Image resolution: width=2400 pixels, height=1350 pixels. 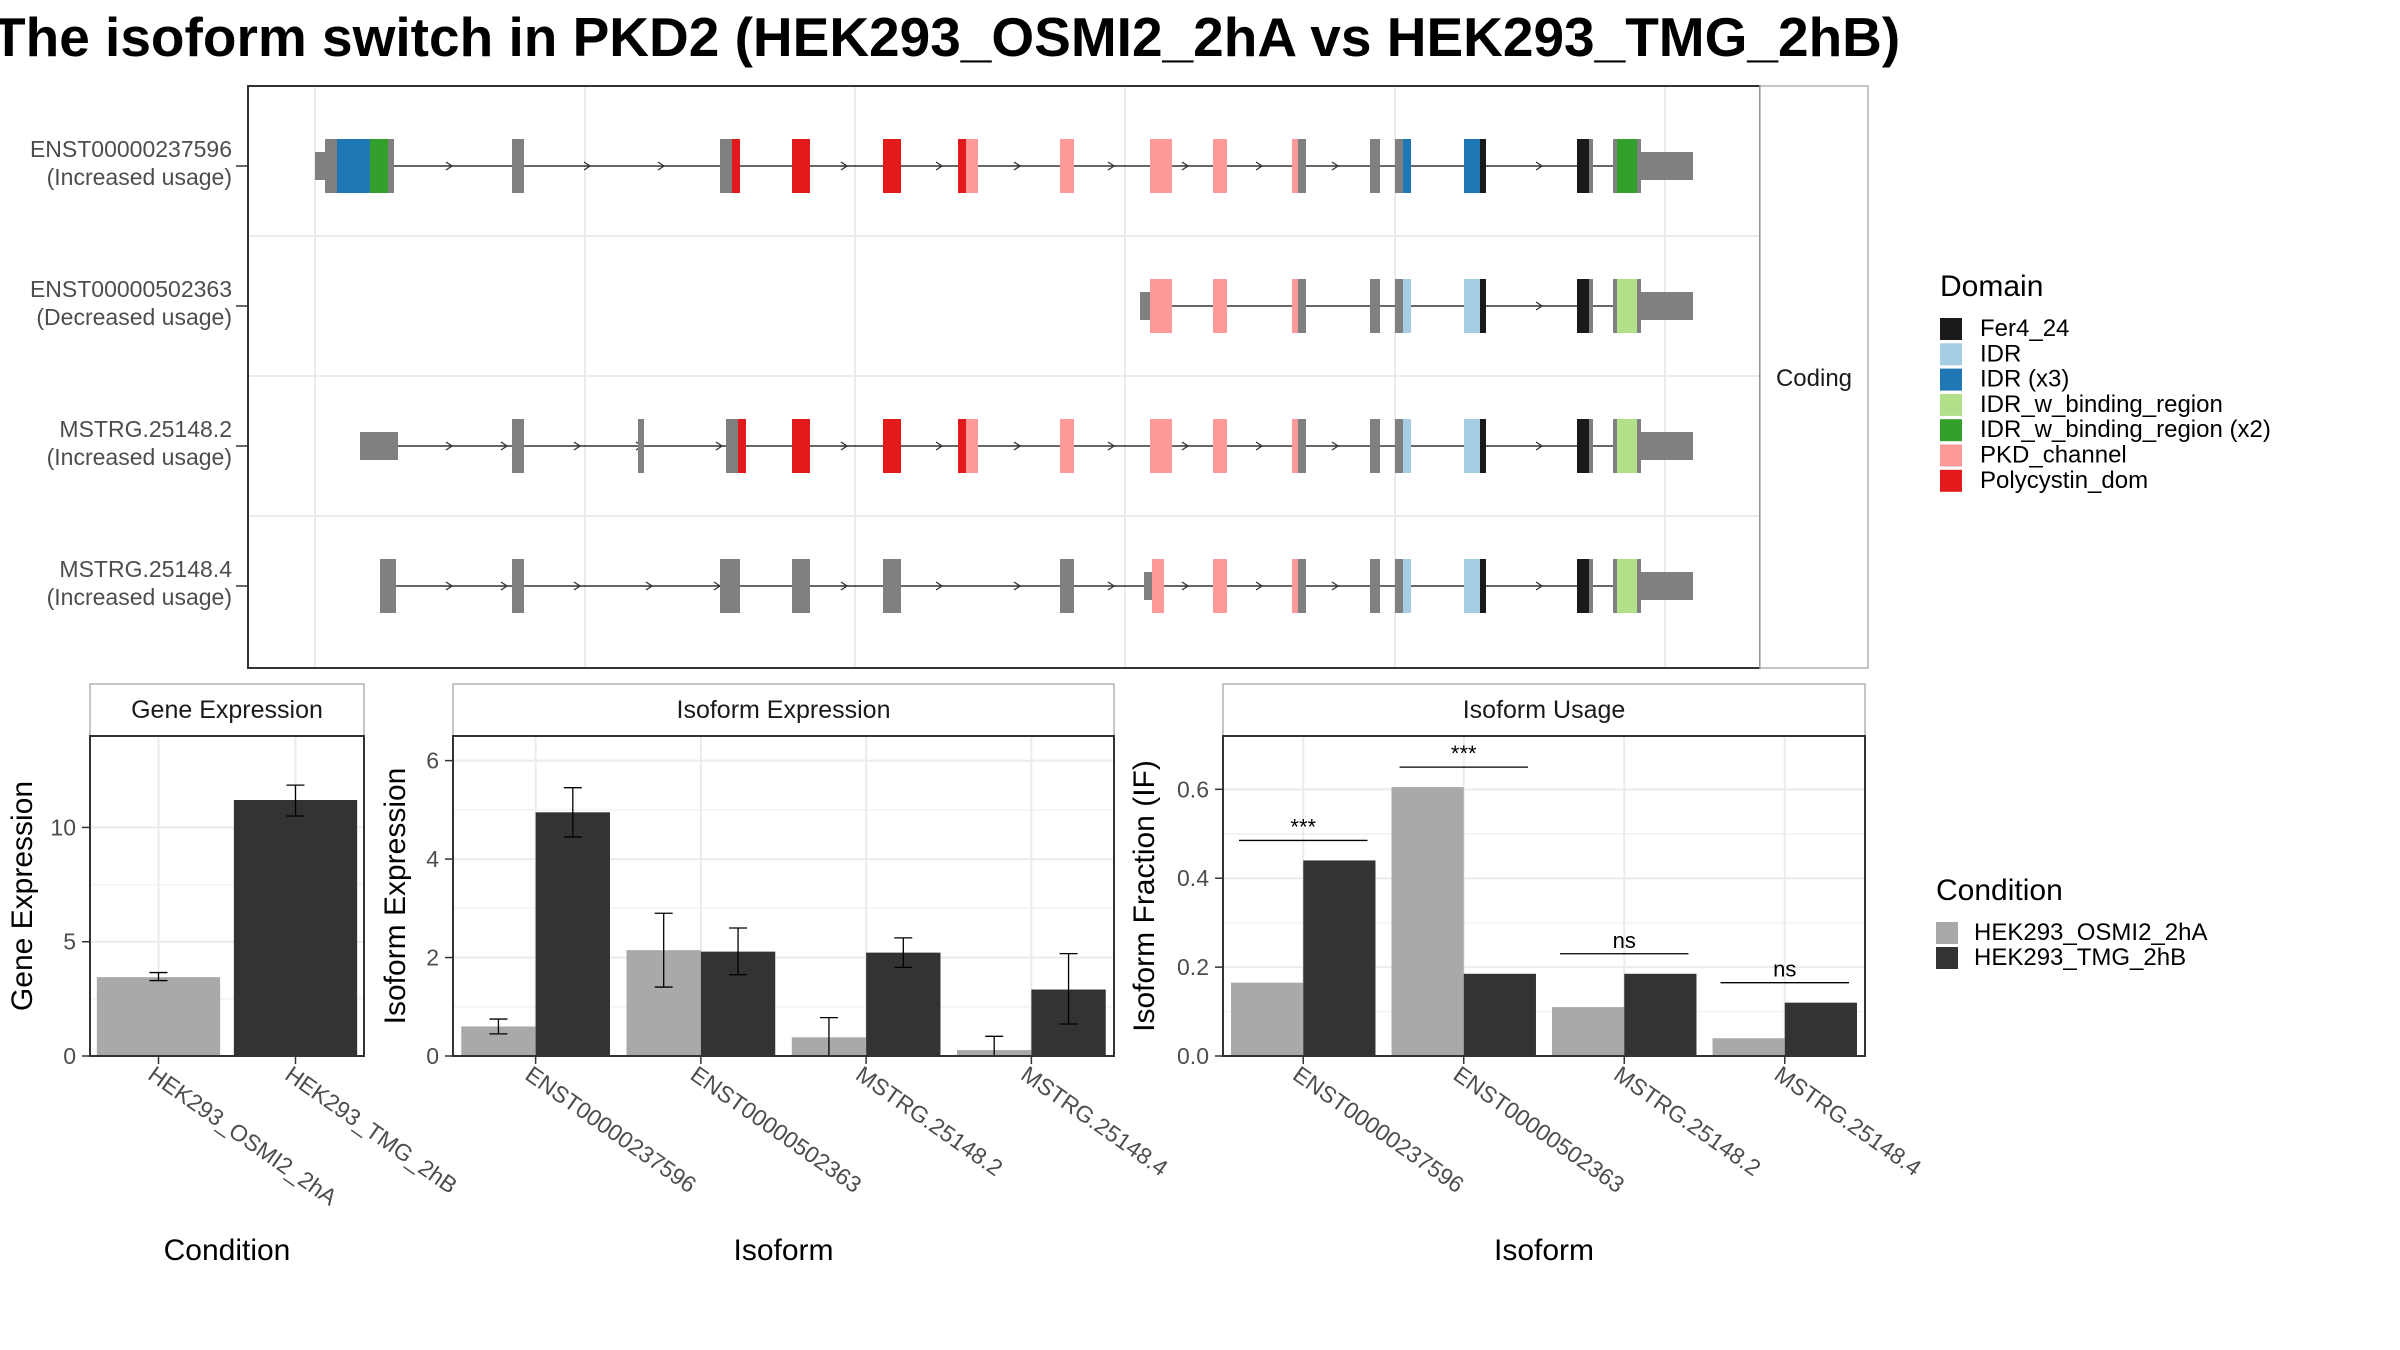 I want to click on facet-strip-label: Isoform Expression, so click(x=784, y=710).